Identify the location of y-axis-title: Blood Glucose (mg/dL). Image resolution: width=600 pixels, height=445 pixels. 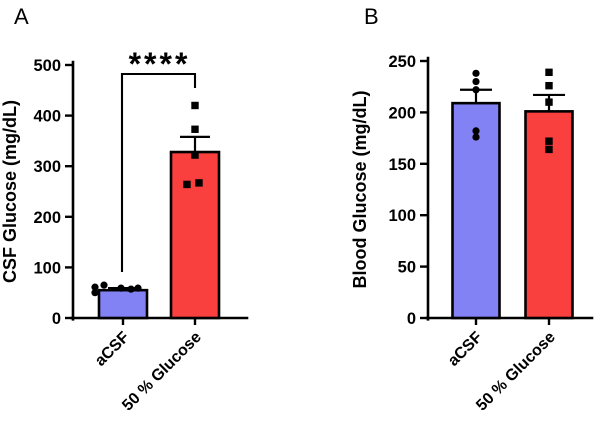
(360, 190).